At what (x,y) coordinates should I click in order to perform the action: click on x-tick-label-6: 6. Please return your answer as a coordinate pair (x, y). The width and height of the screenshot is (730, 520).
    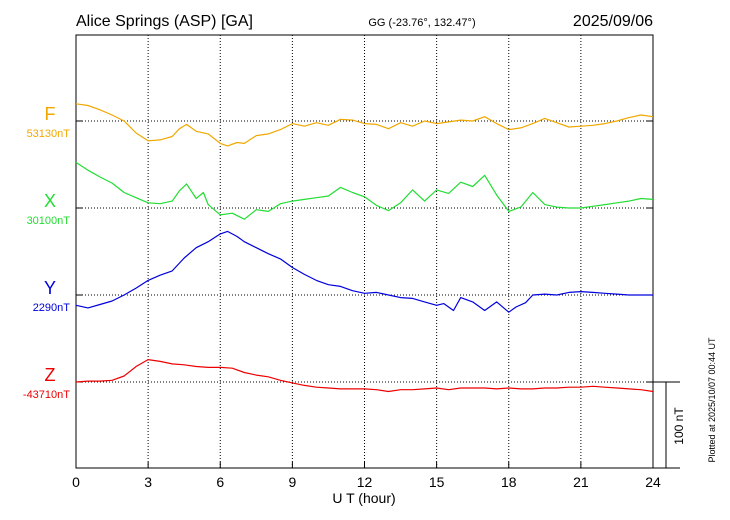
    Looking at the image, I should click on (220, 482).